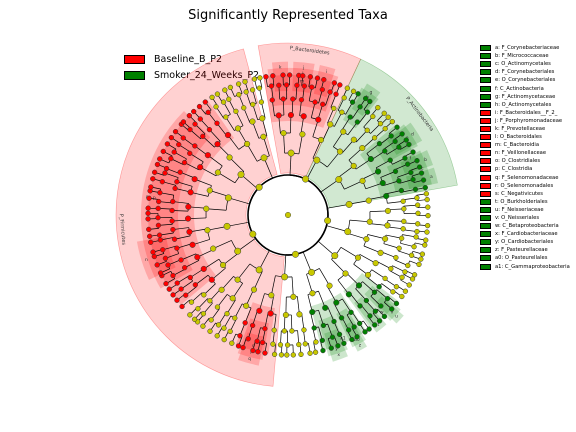 This screenshot has height=432, width=576. I want to click on clade-legend-label: l: O_Bacteroidales, so click(518, 137).